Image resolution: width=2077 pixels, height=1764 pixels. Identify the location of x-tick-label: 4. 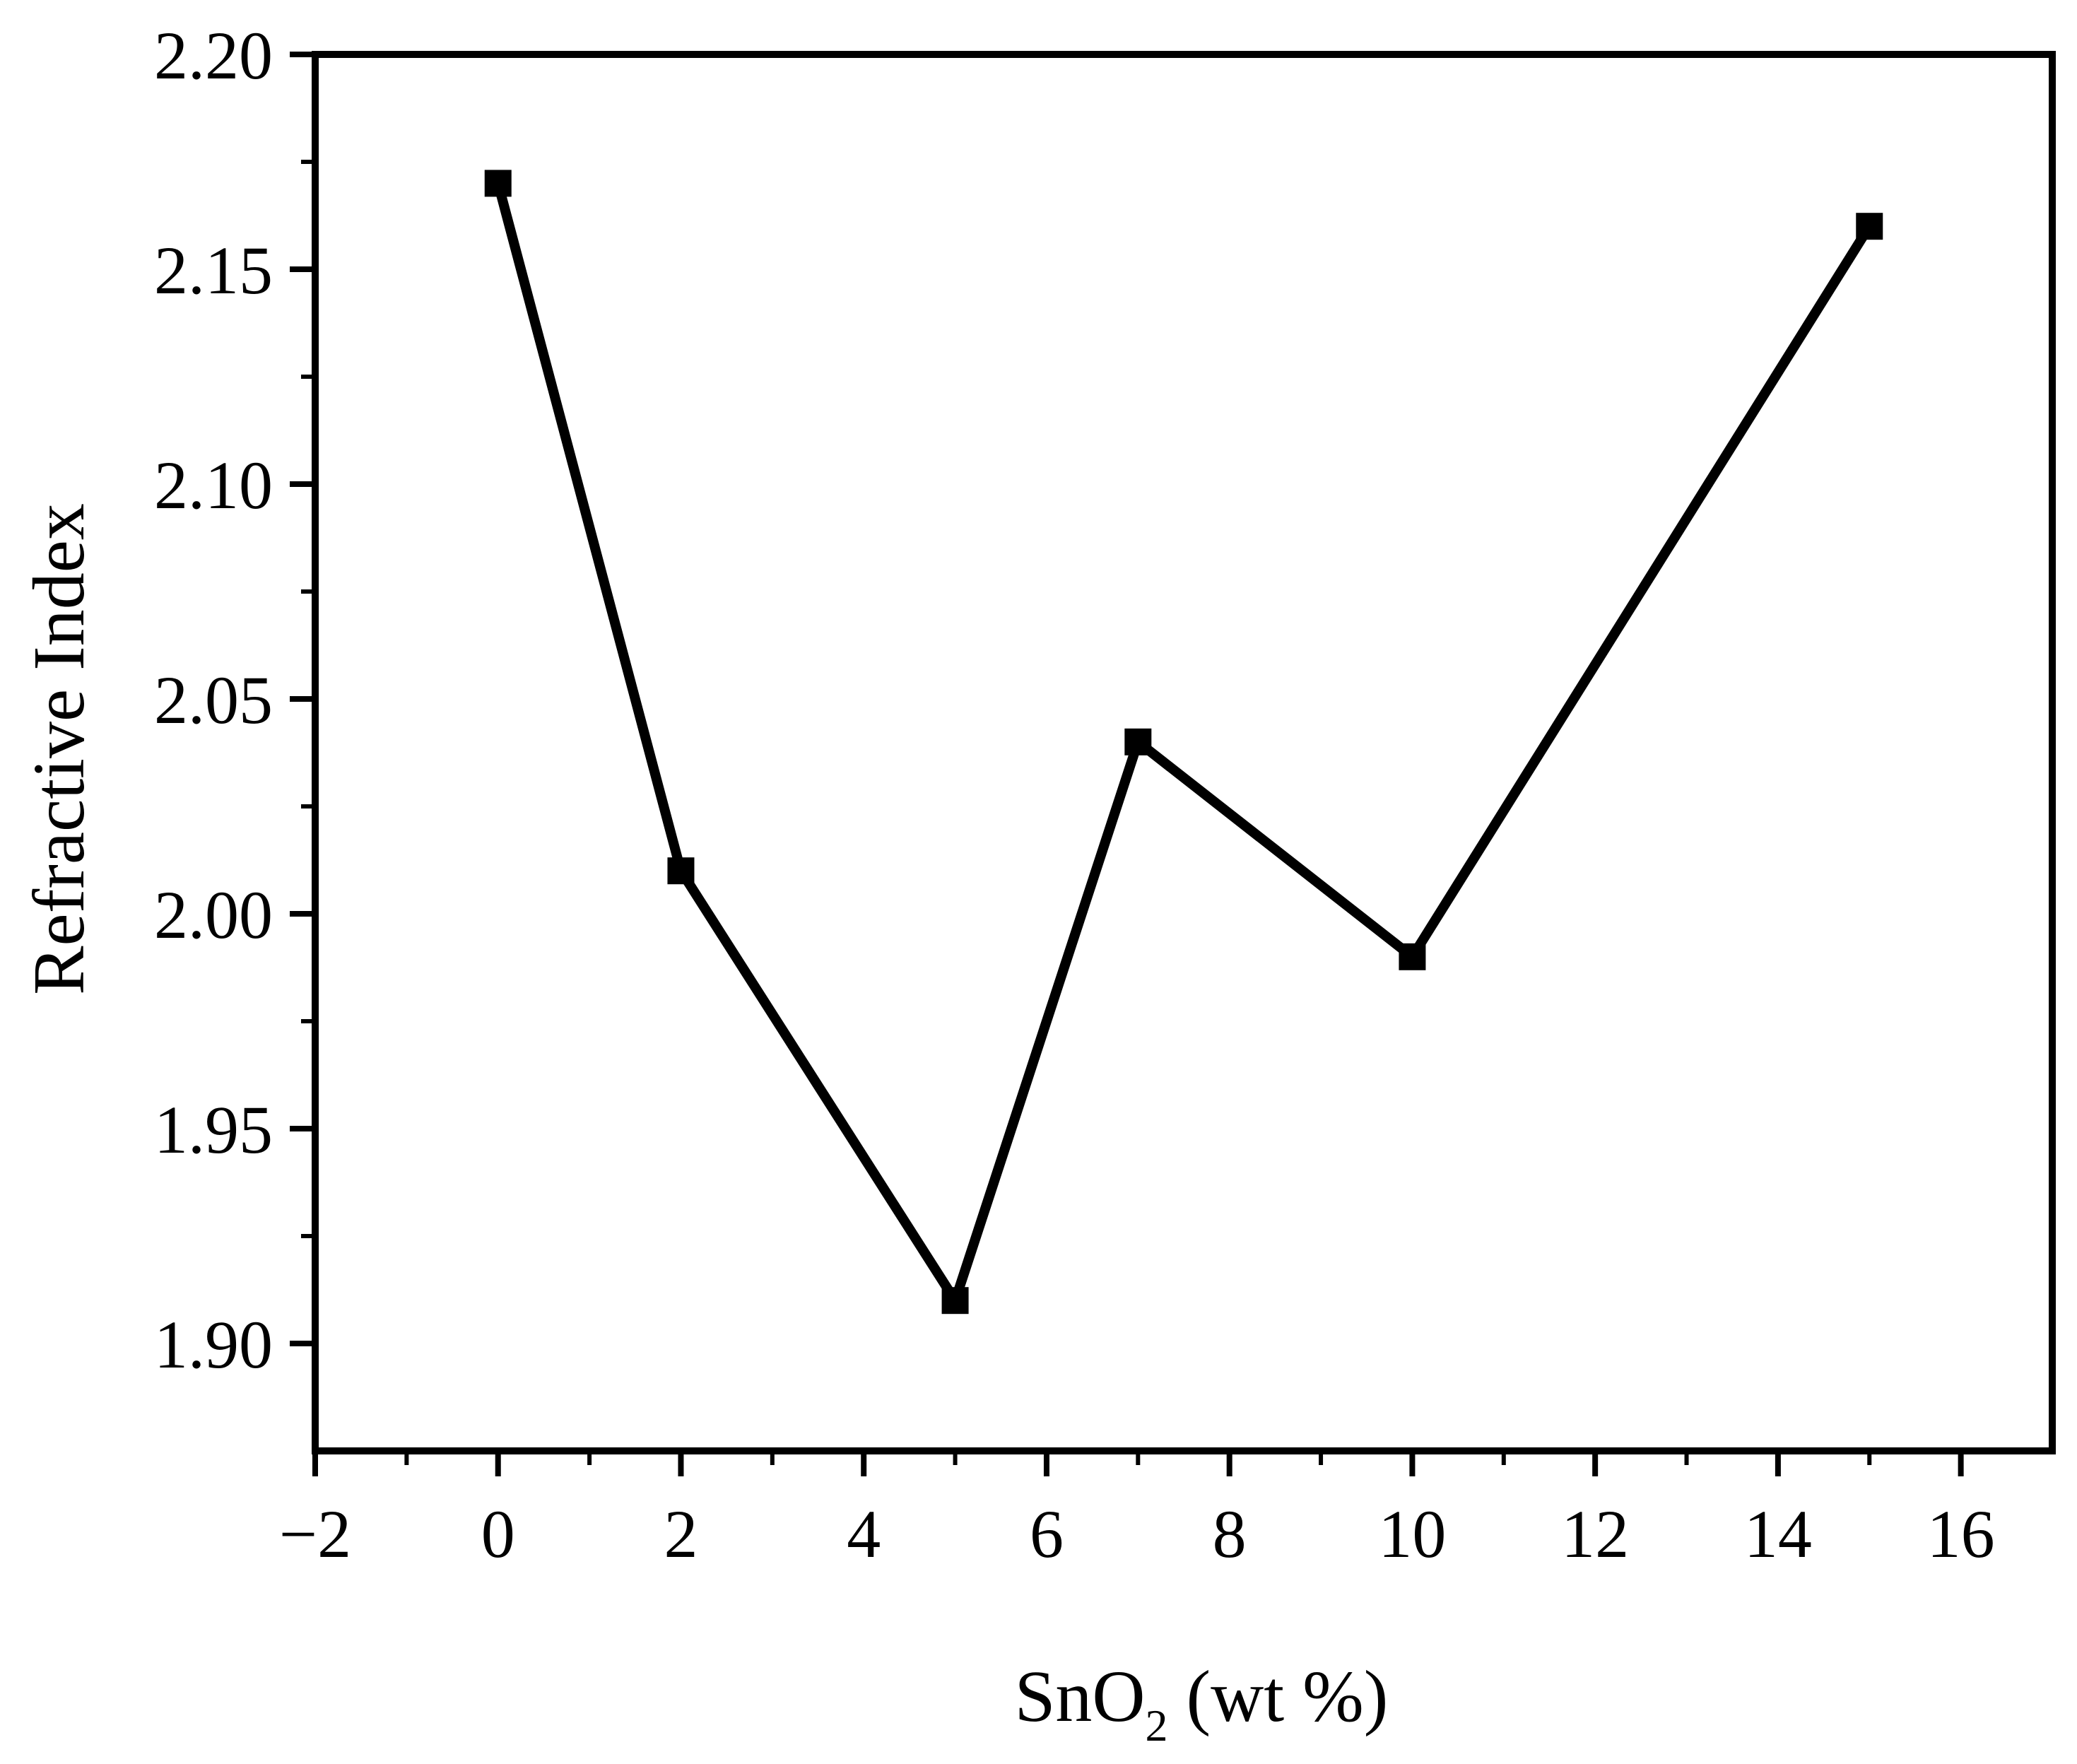
(864, 1534).